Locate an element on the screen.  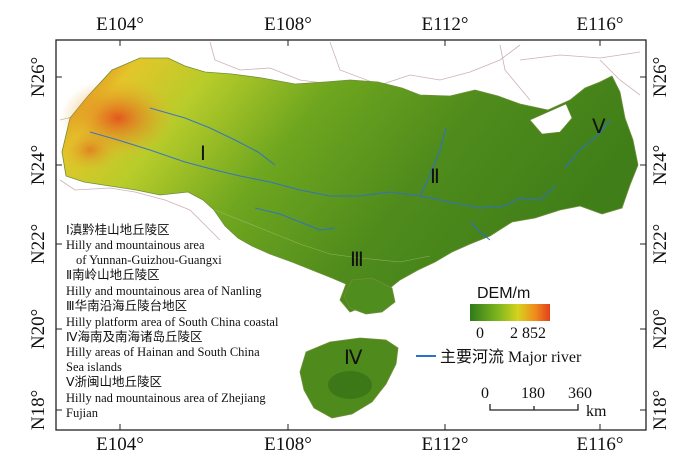
coastal-inlet is located at coordinates (551, 119).